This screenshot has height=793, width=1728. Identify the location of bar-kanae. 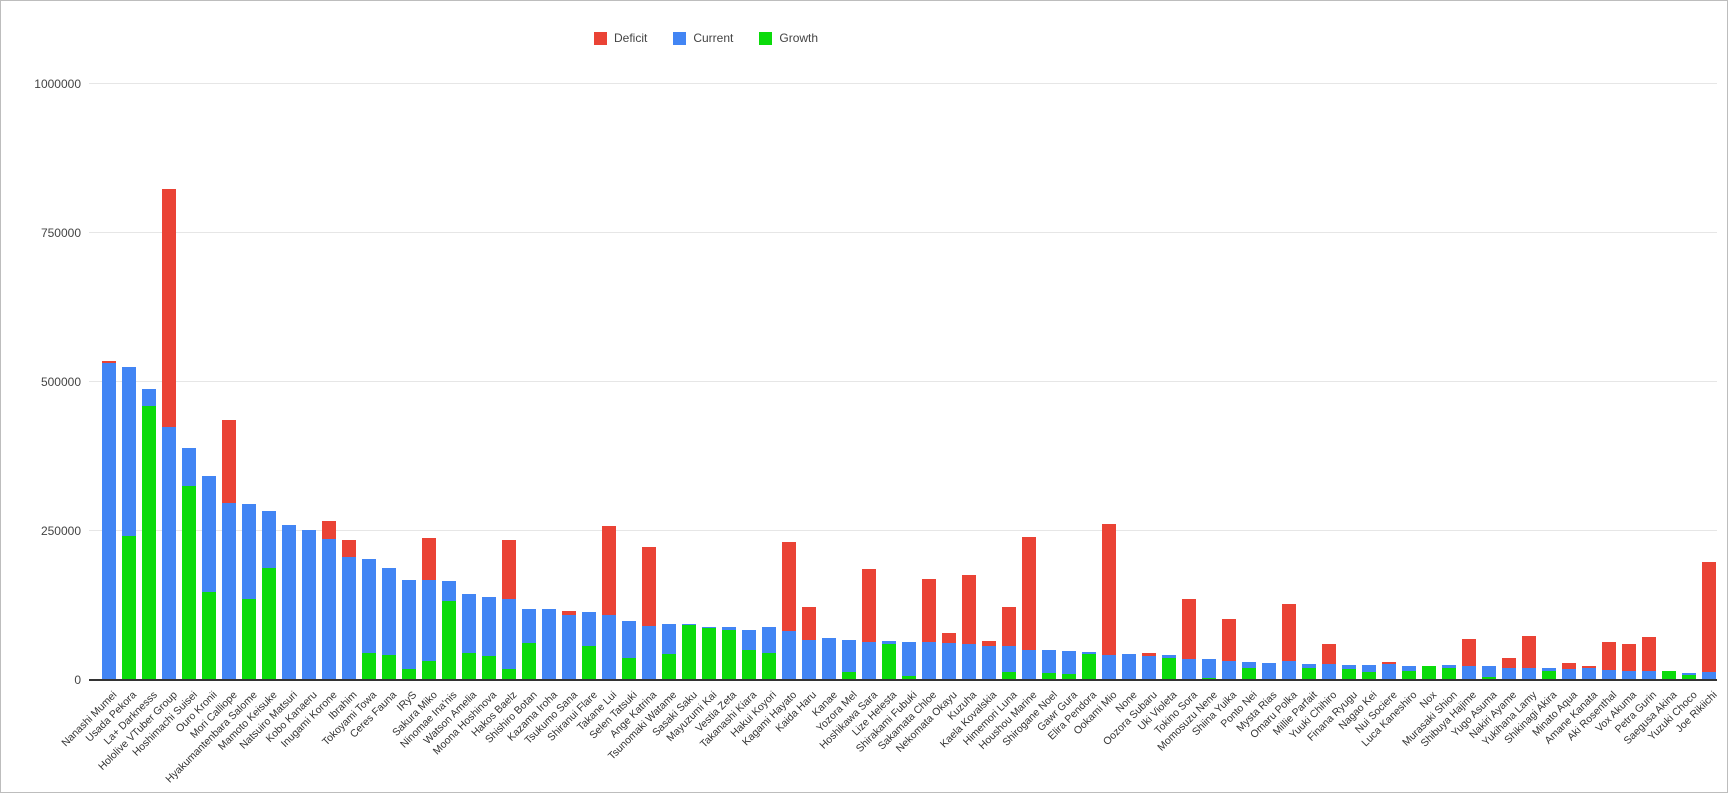
(829, 658).